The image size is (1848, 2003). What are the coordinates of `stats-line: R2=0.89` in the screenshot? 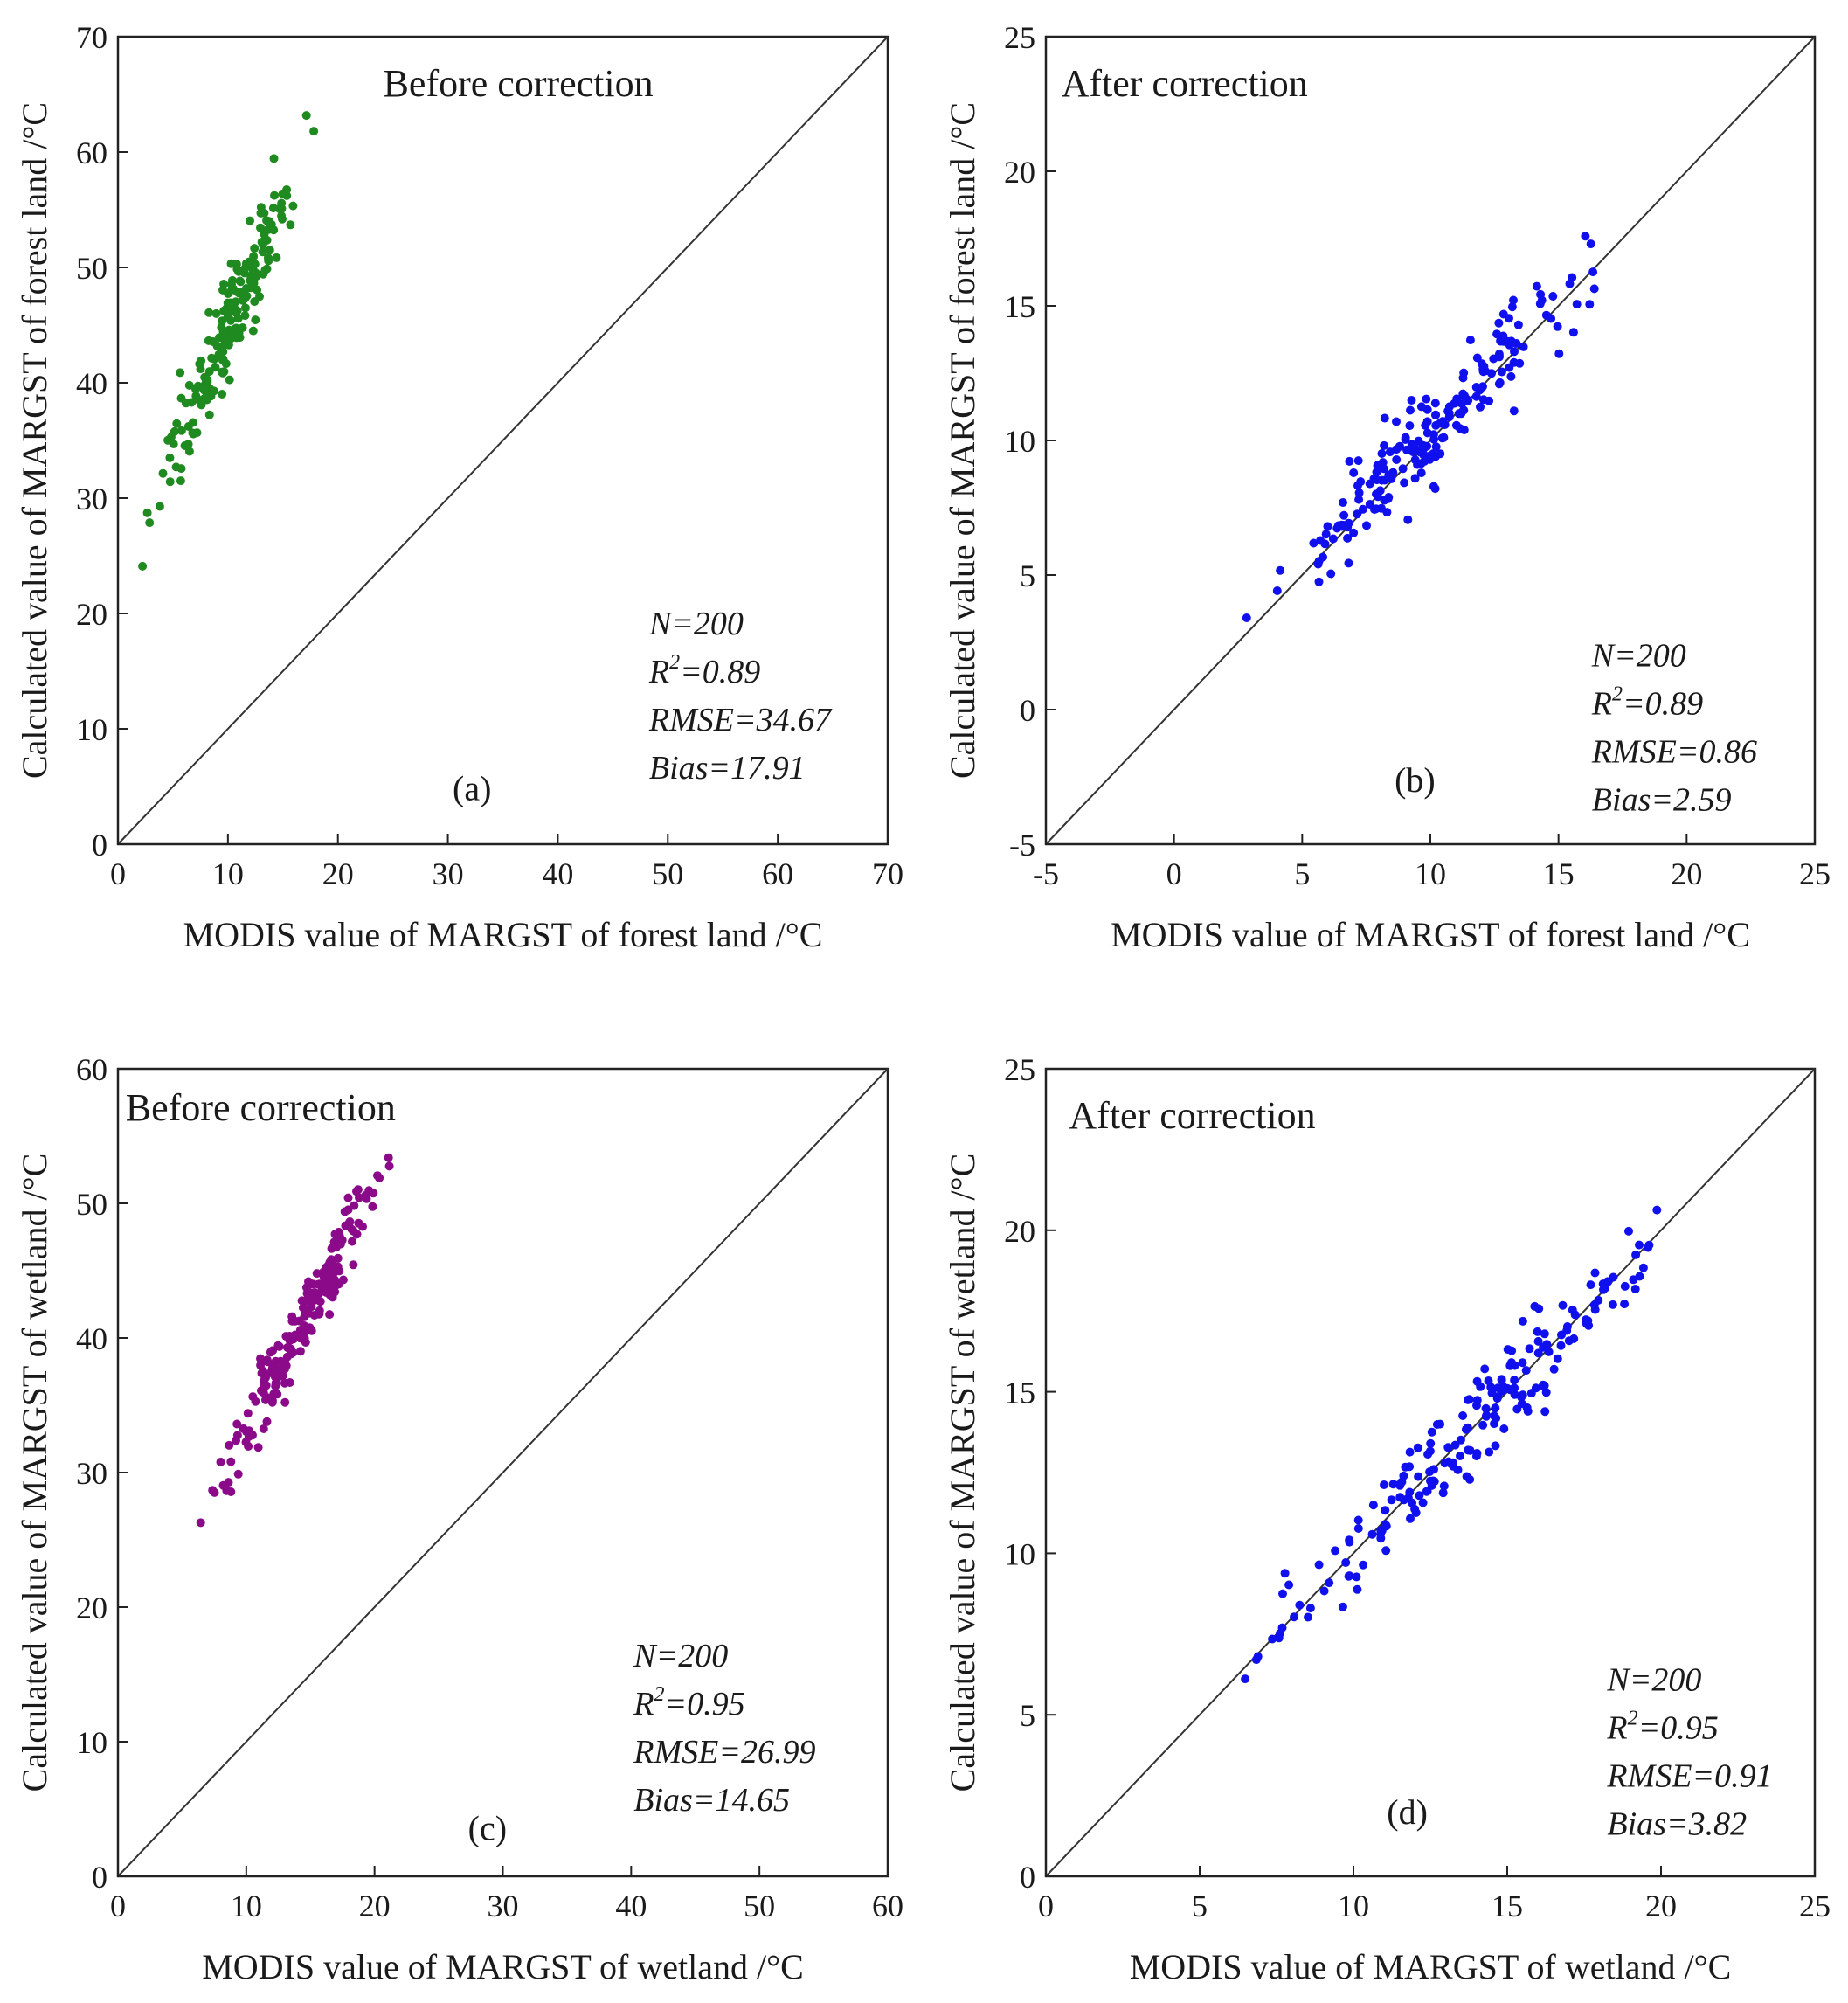 It's located at (704, 670).